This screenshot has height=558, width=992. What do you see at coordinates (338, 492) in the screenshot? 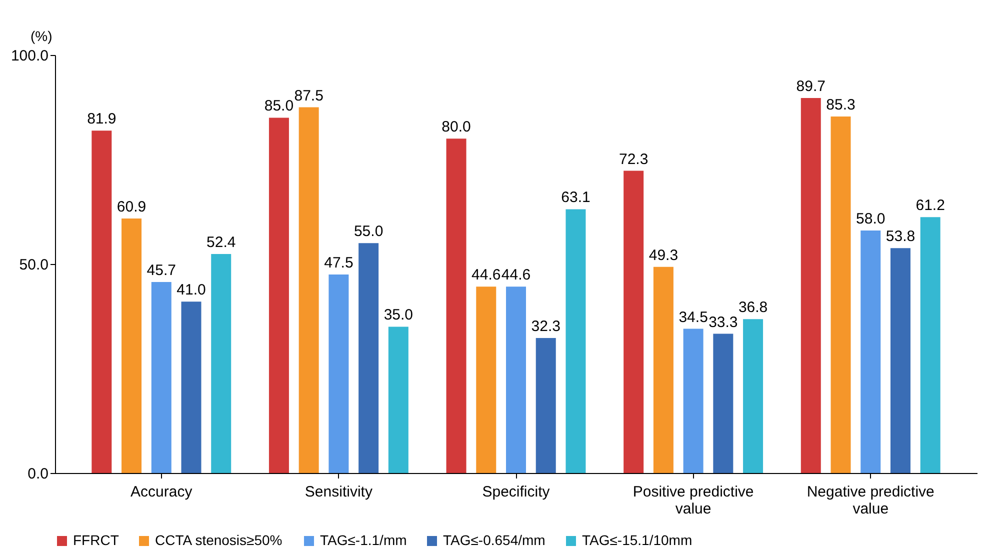
I see `x-tick-label: Sensitivity` at bounding box center [338, 492].